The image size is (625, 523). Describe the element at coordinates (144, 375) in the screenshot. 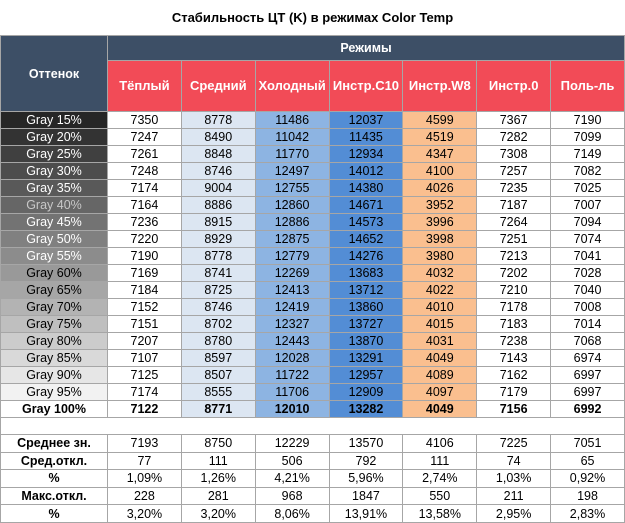

I see `value-cell: 7125` at that location.